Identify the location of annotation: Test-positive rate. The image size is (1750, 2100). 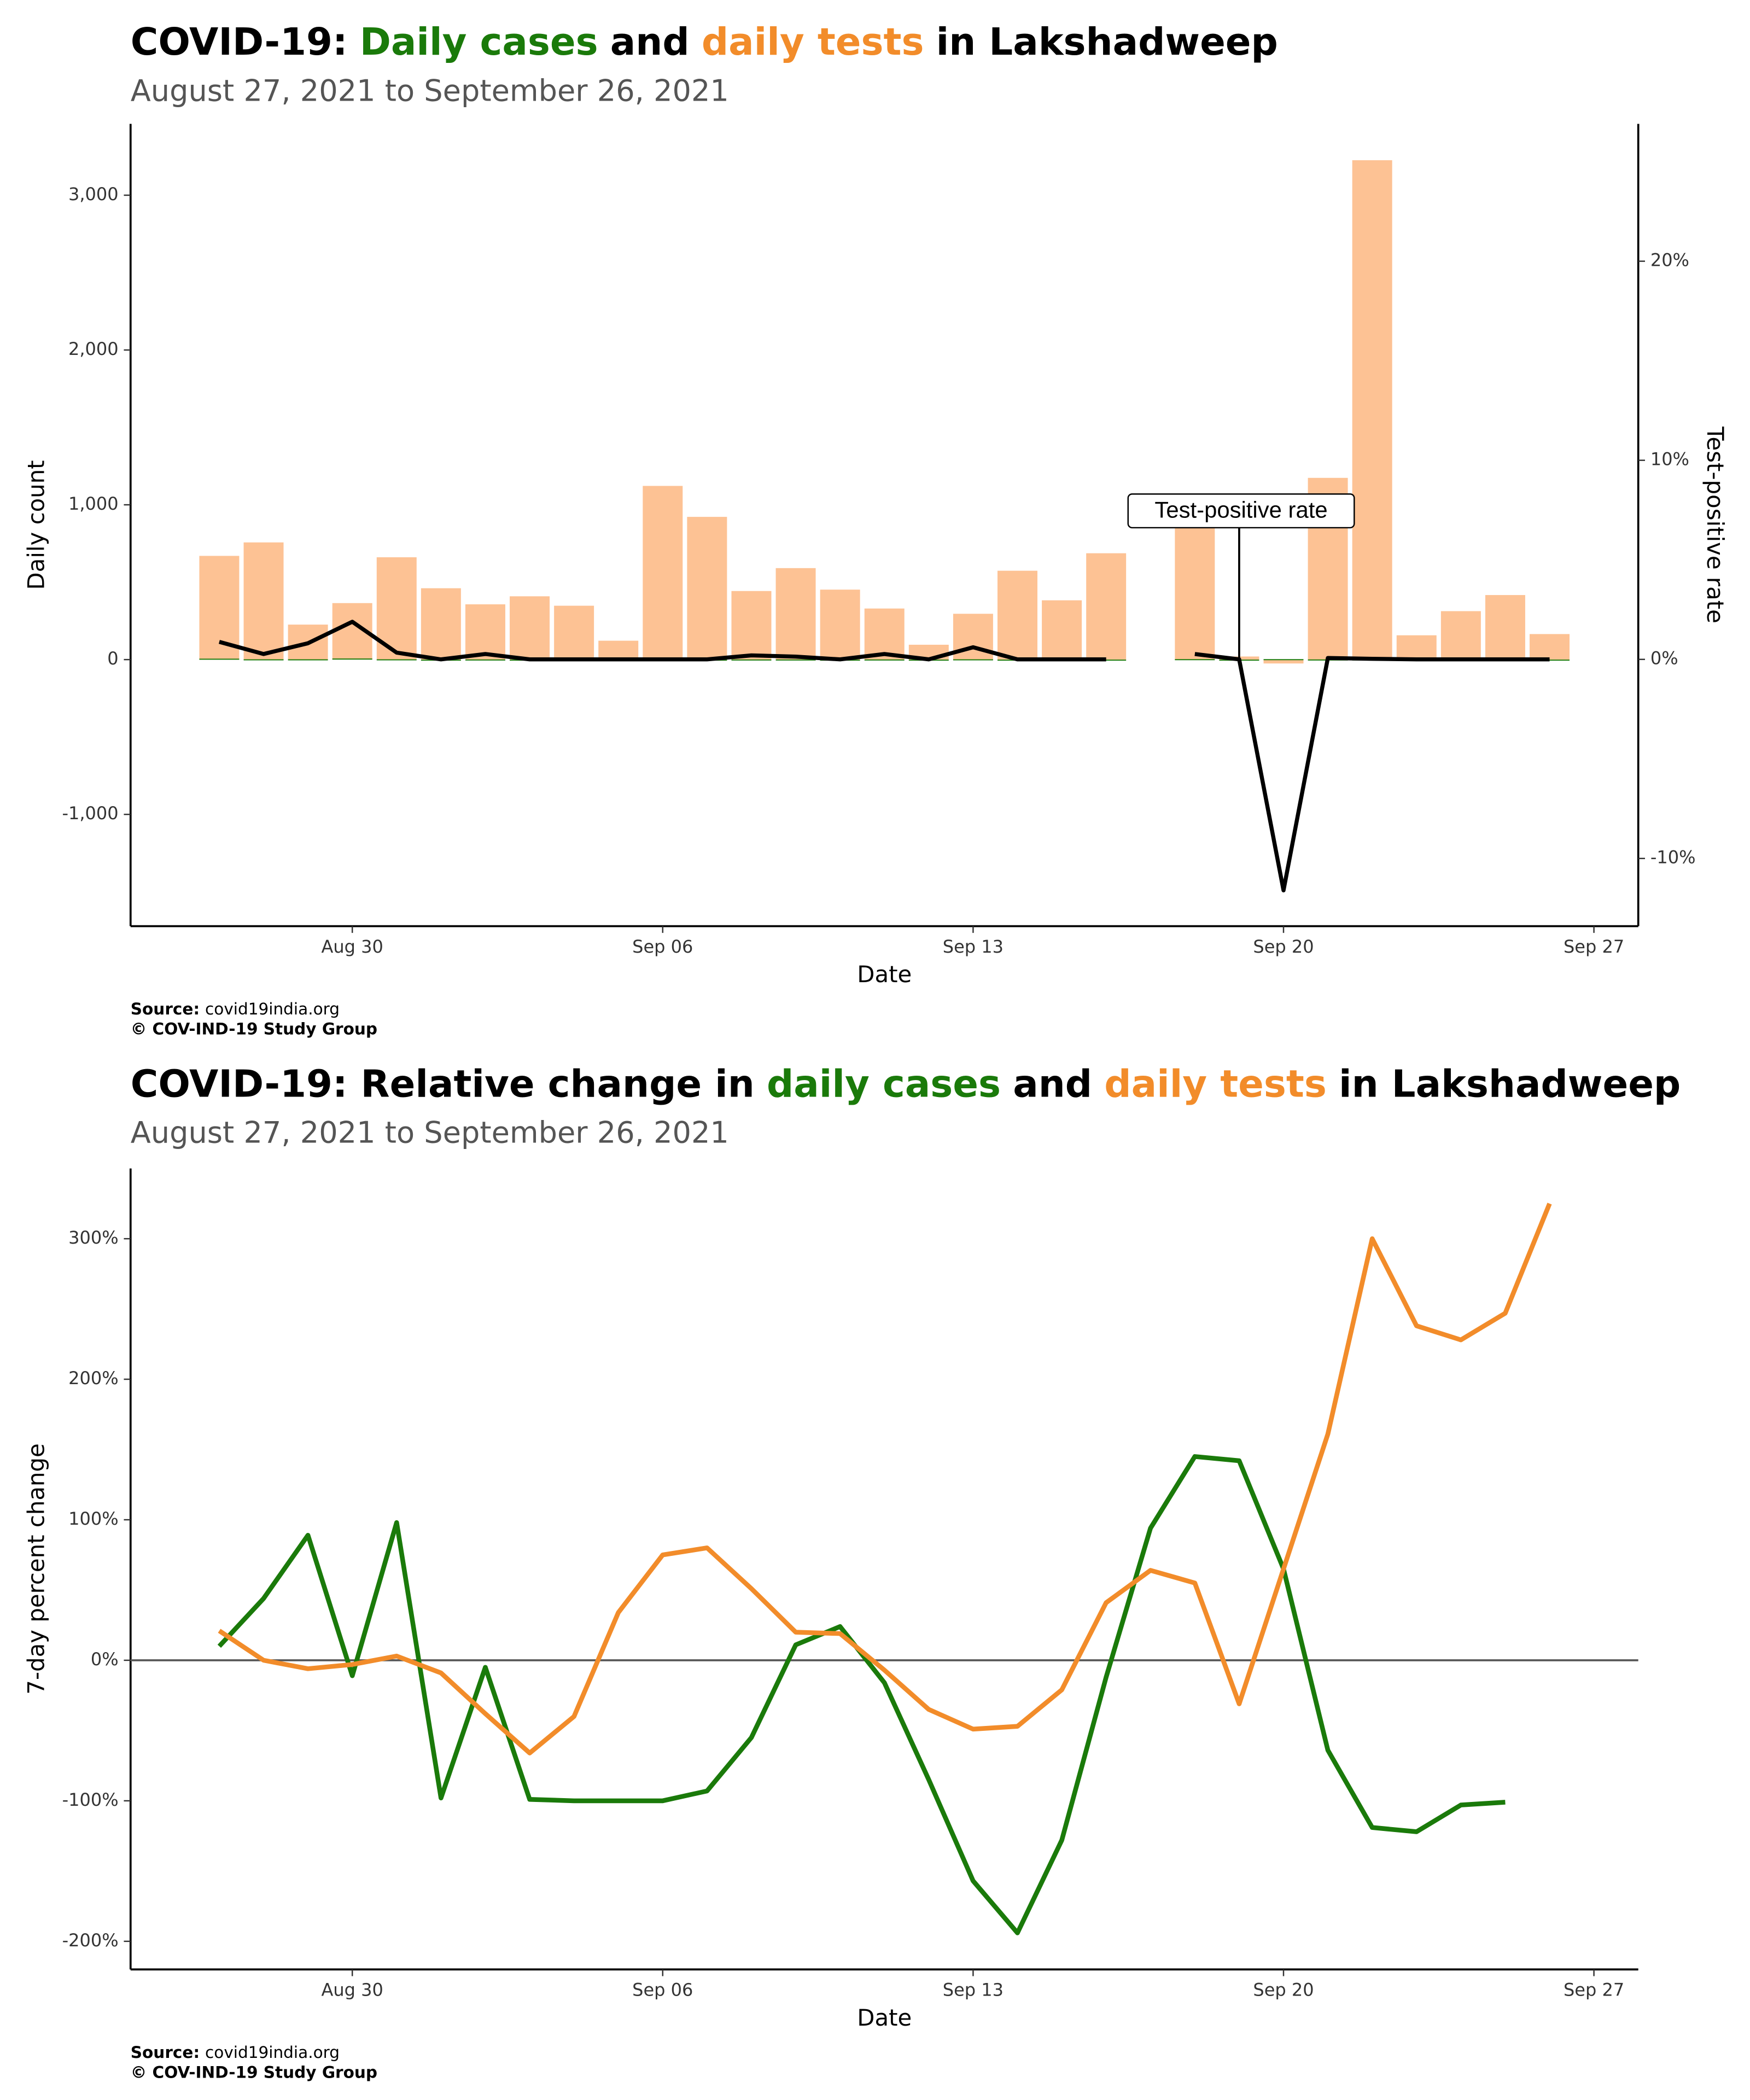
(1240, 509).